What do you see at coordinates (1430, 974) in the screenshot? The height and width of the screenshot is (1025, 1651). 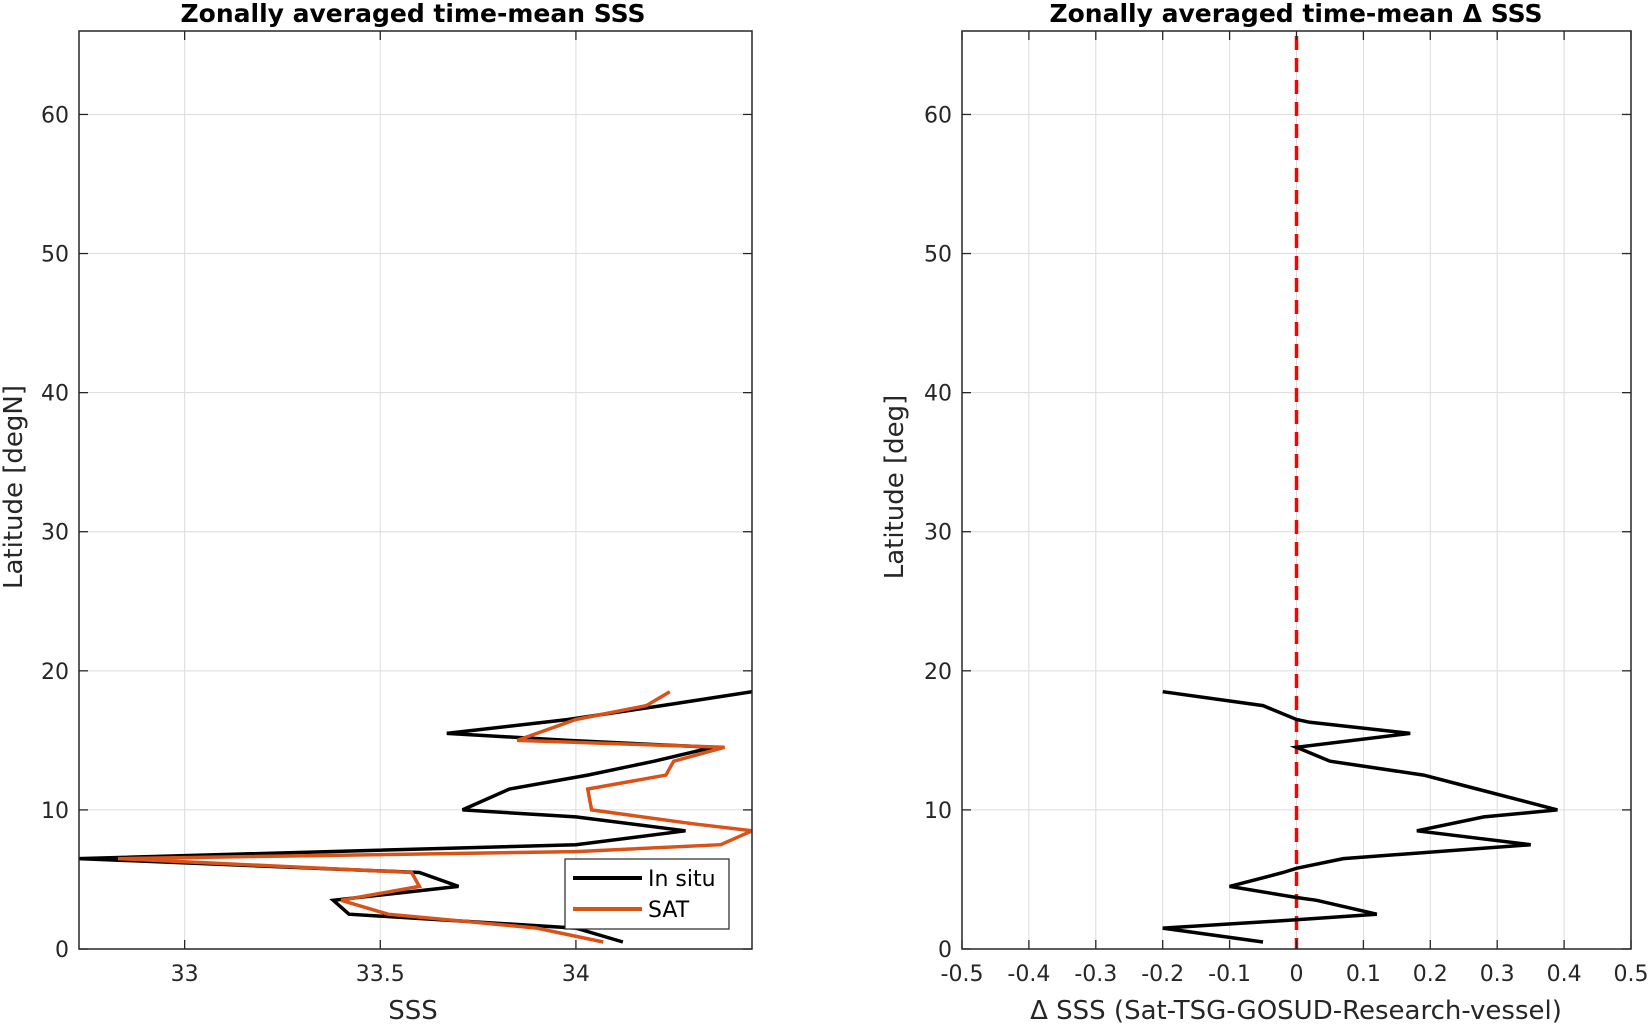 I see `x-tick-label: 0.2` at bounding box center [1430, 974].